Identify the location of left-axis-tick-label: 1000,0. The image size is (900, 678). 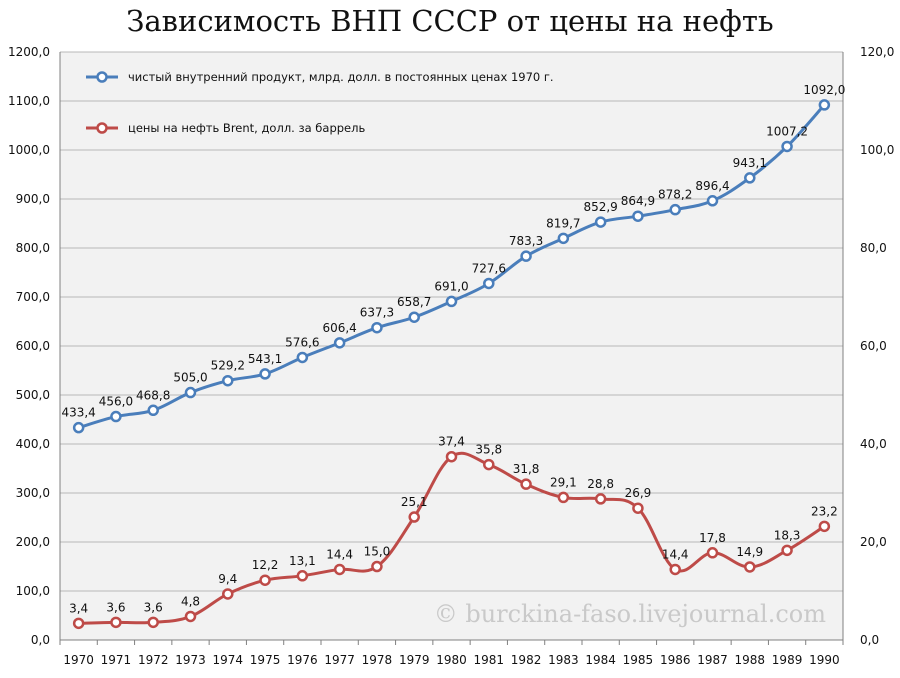
(29, 150).